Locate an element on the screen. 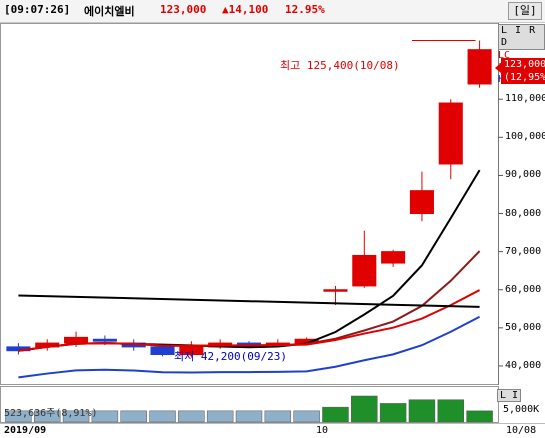 Image resolution: width=545 pixels, height=438 pixels. volume-tool-buttons: L I is located at coordinates (509, 395).